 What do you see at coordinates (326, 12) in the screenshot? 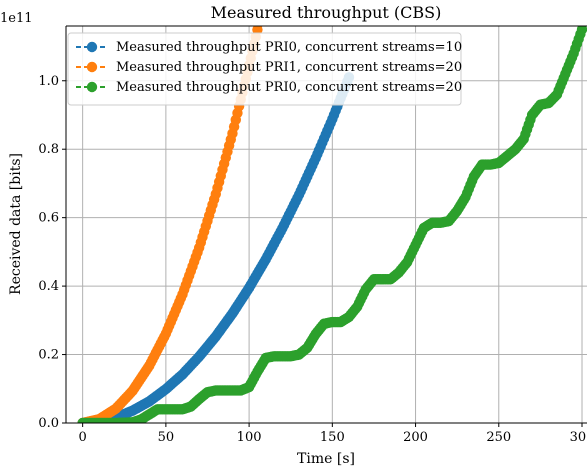
I see `chart-title: Measured throughput (CBS)` at bounding box center [326, 12].